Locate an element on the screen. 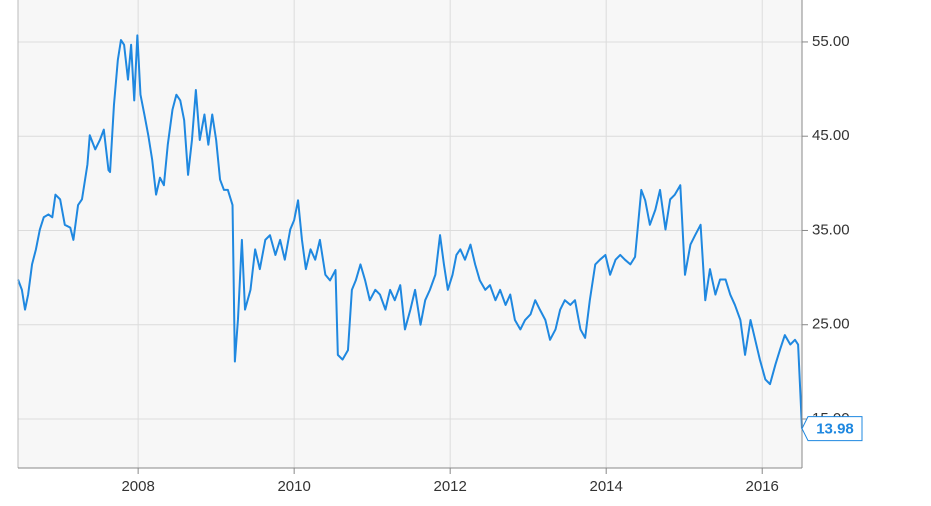 Image resolution: width=931 pixels, height=506 pixels. x-tick-label: 2016 is located at coordinates (762, 486).